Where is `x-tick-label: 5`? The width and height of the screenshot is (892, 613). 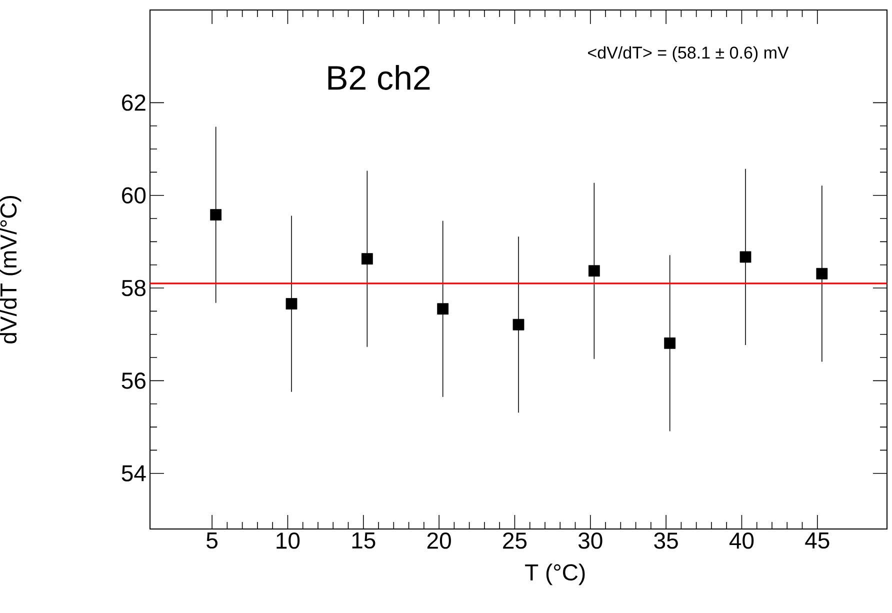
x-tick-label: 5 is located at coordinates (212, 540).